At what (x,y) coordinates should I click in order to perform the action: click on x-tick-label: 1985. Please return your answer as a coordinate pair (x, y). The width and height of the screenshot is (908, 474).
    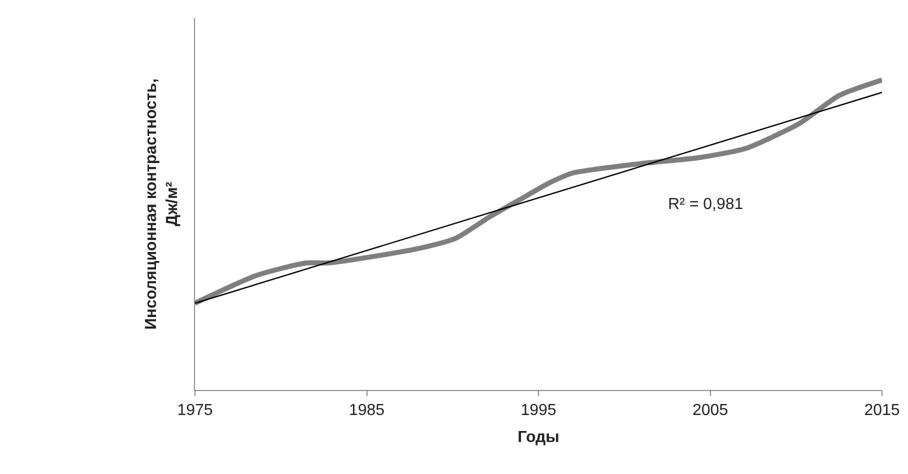
    Looking at the image, I should click on (366, 411).